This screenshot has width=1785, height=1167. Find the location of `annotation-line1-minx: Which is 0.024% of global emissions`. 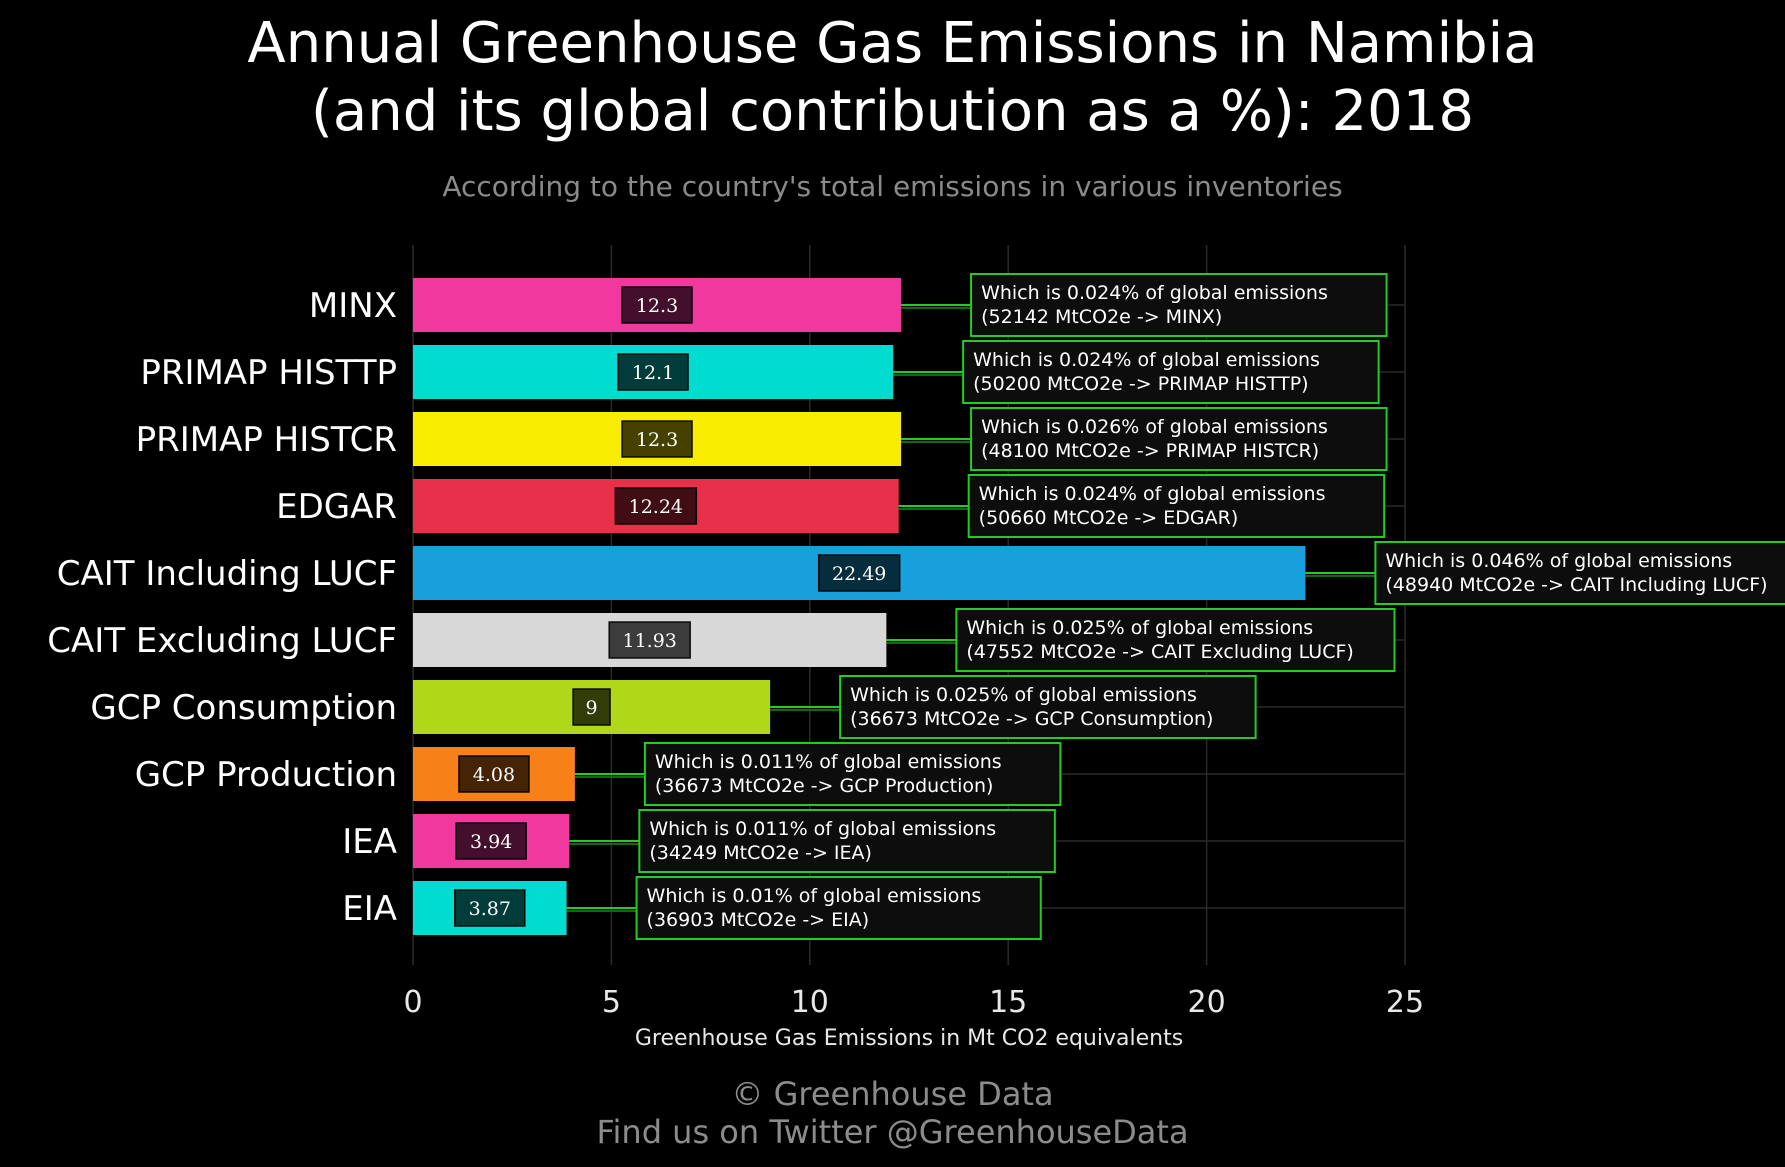

annotation-line1-minx: Which is 0.024% of global emissions is located at coordinates (1154, 293).